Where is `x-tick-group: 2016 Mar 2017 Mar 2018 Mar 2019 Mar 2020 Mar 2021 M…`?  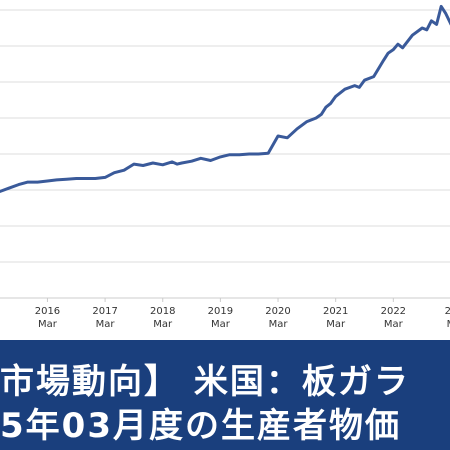
x-tick-group: 2016 Mar 2017 Mar 2018 Mar 2019 Mar 2020 Mar 2021 M… is located at coordinates (242, 314).